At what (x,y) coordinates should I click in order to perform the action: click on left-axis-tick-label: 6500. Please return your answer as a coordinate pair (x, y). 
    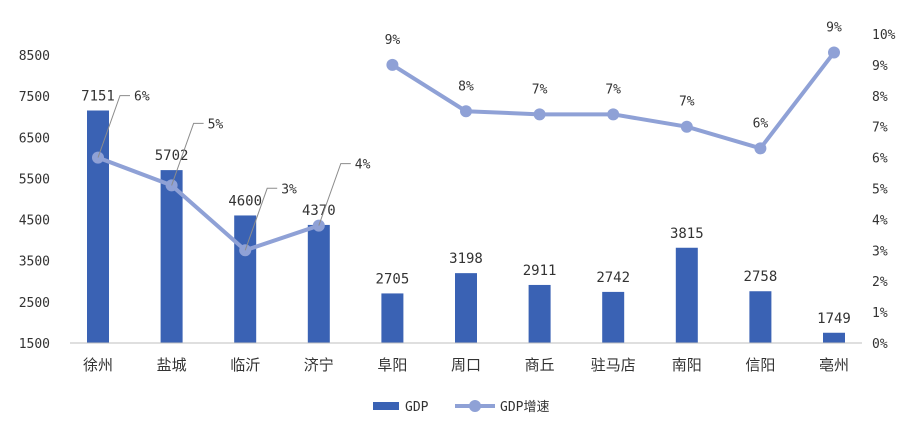
    Looking at the image, I should click on (34, 138).